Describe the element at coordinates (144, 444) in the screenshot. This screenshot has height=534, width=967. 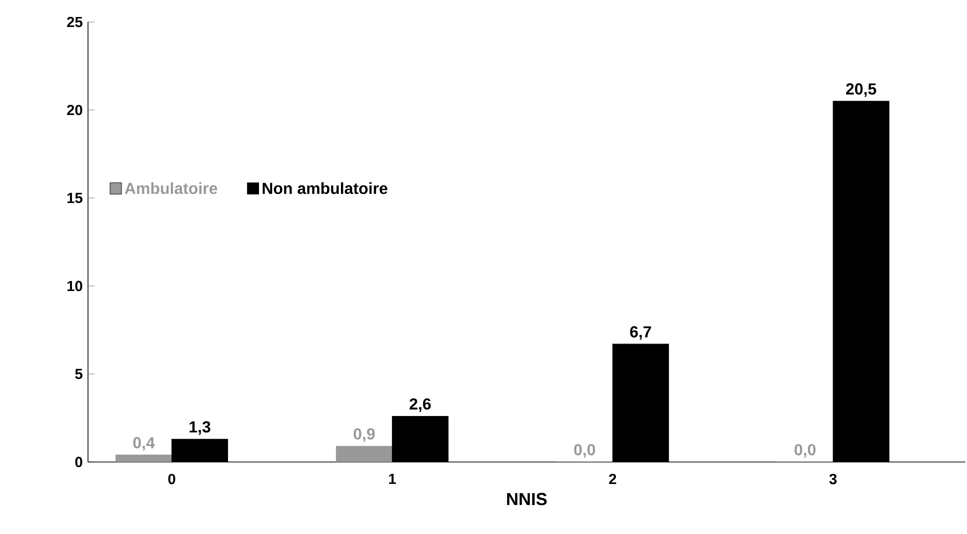
I see `data-label: 0,4` at that location.